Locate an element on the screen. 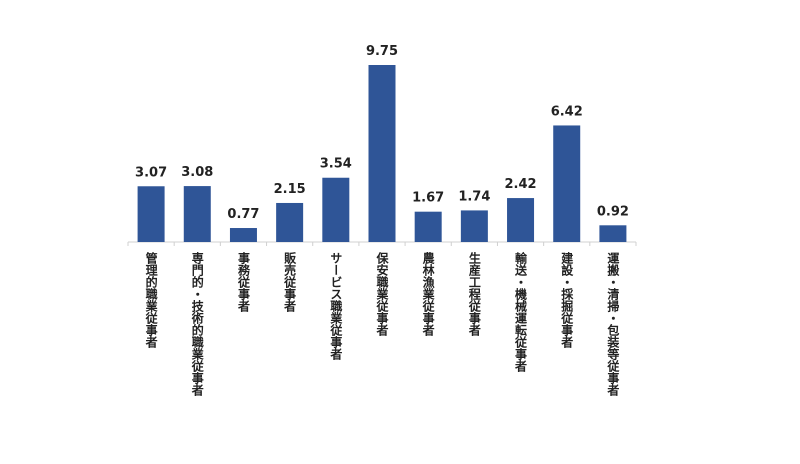  x-tick-label: 生産工程従事者 is located at coordinates (474, 294).